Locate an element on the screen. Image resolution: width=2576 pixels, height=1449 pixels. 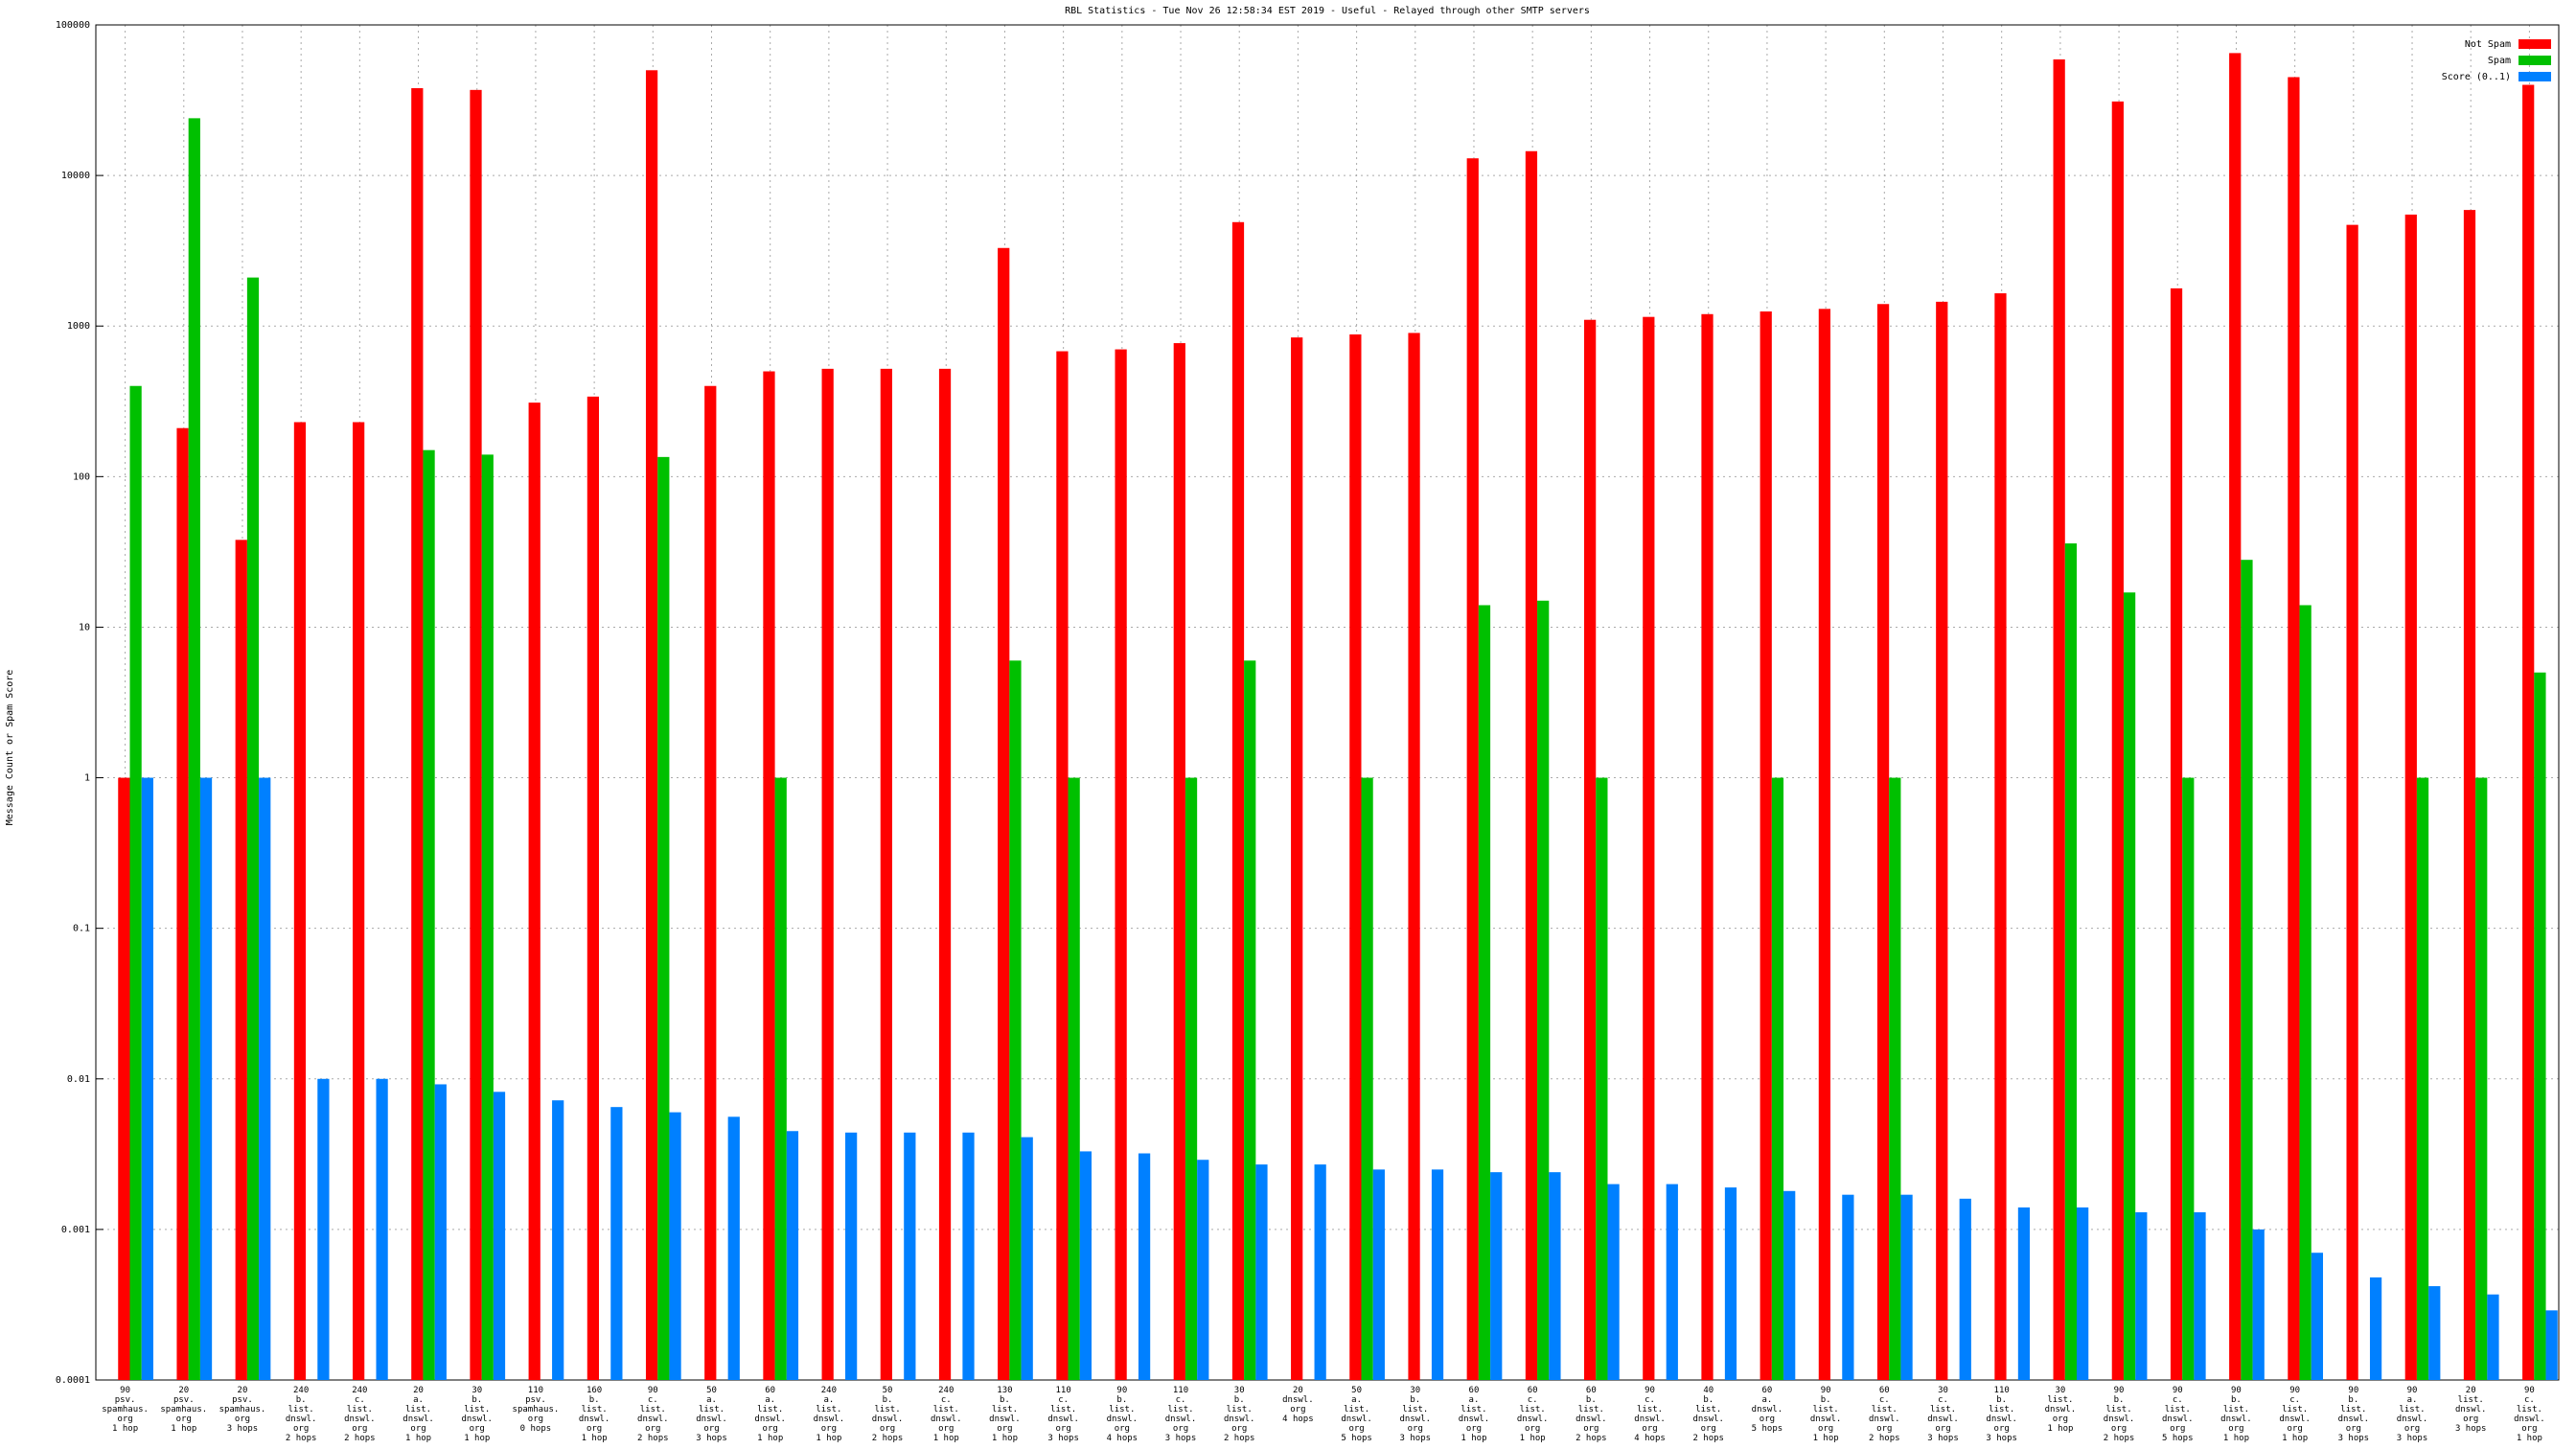
x-tick-label: 40 b. list. dnswl. org 2 hops is located at coordinates (1708, 1414).